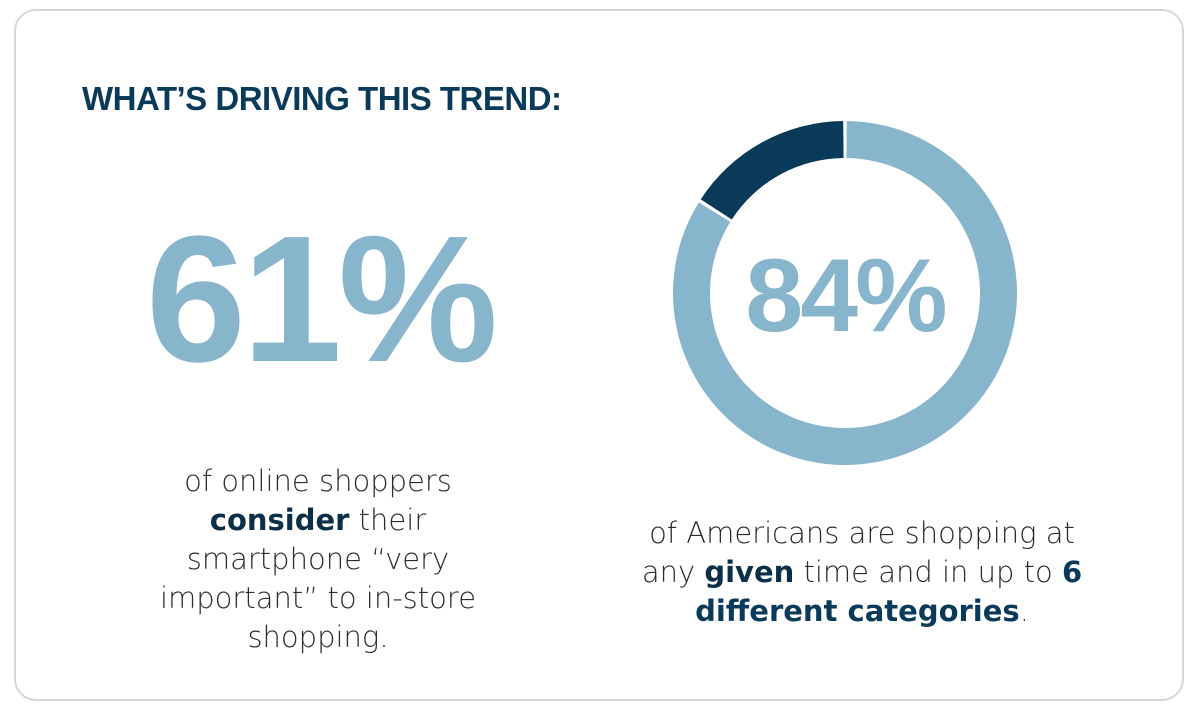  What do you see at coordinates (772, 170) in the screenshot?
I see `donut-slice-other` at bounding box center [772, 170].